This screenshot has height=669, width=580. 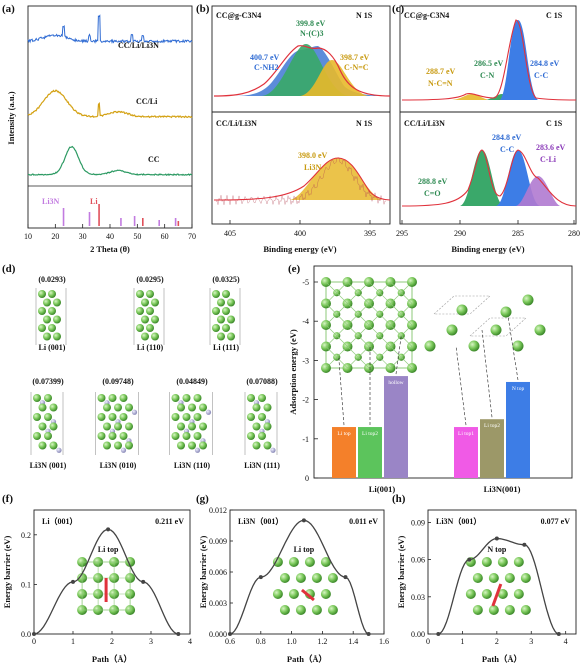 What do you see at coordinates (137, 236) in the screenshot?
I see `tick-label: 50` at bounding box center [137, 236].